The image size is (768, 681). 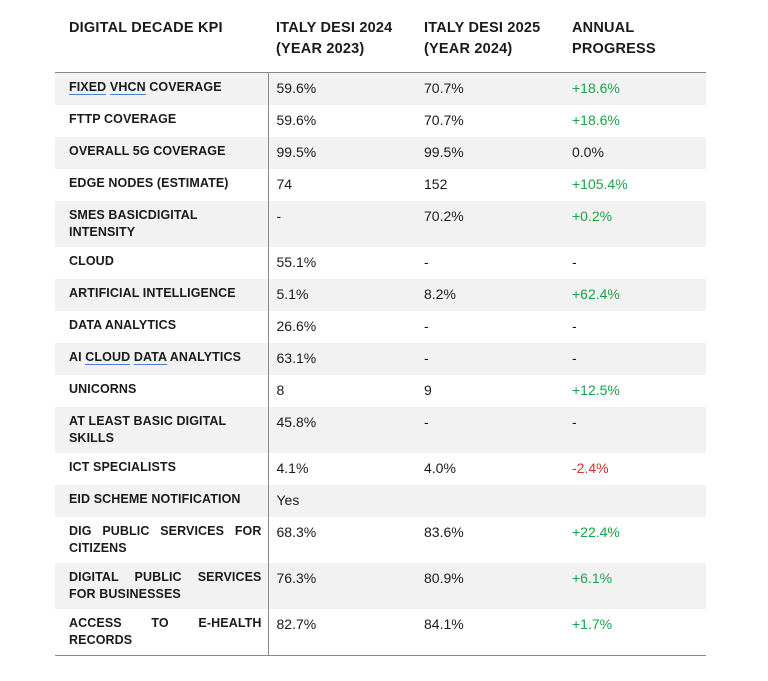 I want to click on table-row: OVERALL 5G COVERAGE 99.5% 99.5% 0.0%, so click(x=380, y=153).